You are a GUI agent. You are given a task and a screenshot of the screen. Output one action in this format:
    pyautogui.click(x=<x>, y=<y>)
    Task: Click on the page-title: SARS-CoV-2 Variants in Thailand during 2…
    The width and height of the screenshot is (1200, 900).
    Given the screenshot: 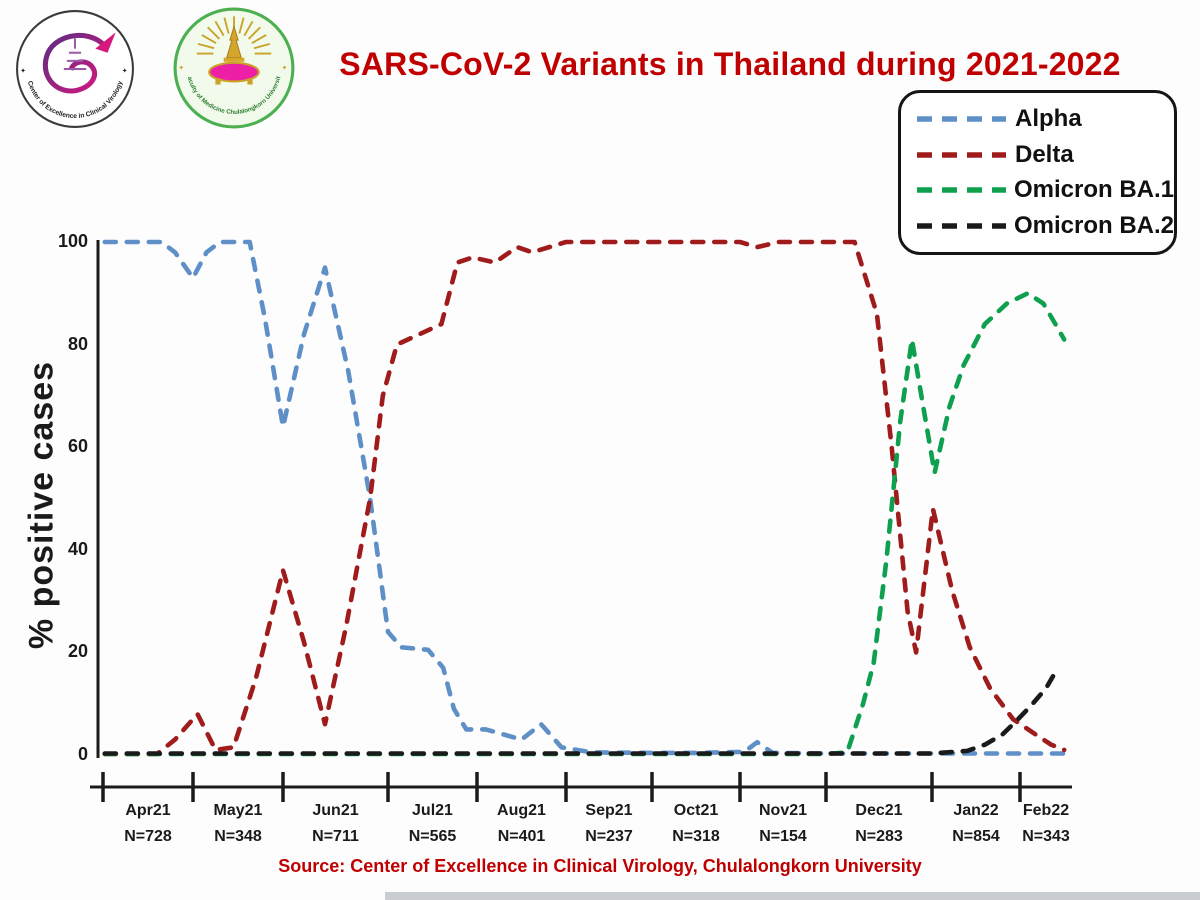 What is the action you would take?
    pyautogui.click(x=730, y=64)
    